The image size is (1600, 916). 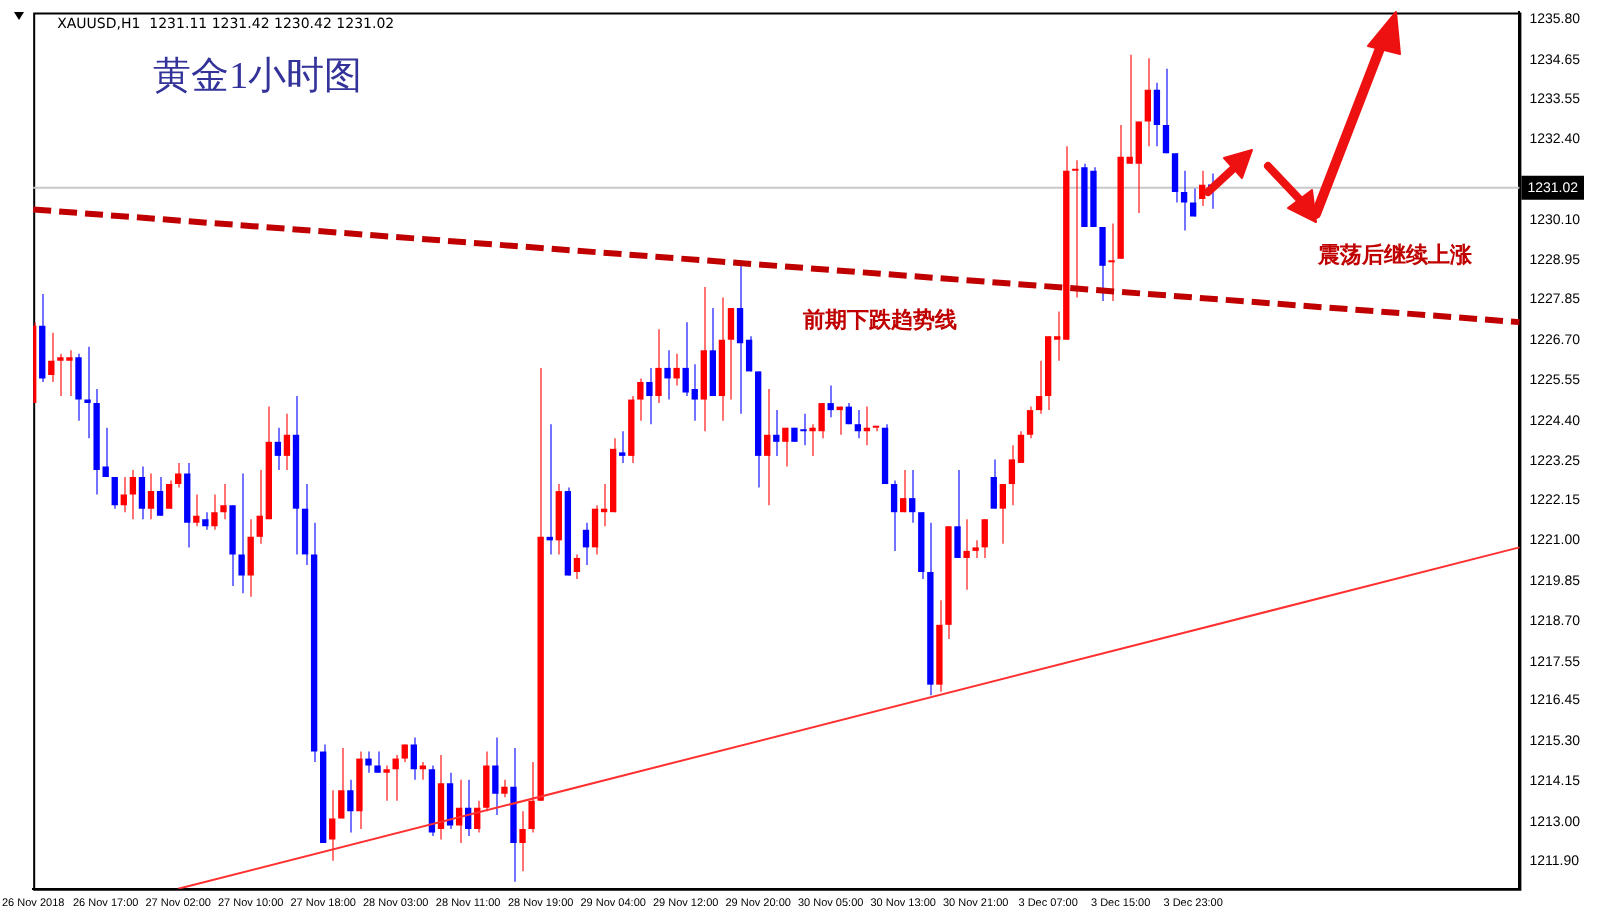 What do you see at coordinates (1395, 255) in the screenshot?
I see `annotation: 震荡后继续上涨` at bounding box center [1395, 255].